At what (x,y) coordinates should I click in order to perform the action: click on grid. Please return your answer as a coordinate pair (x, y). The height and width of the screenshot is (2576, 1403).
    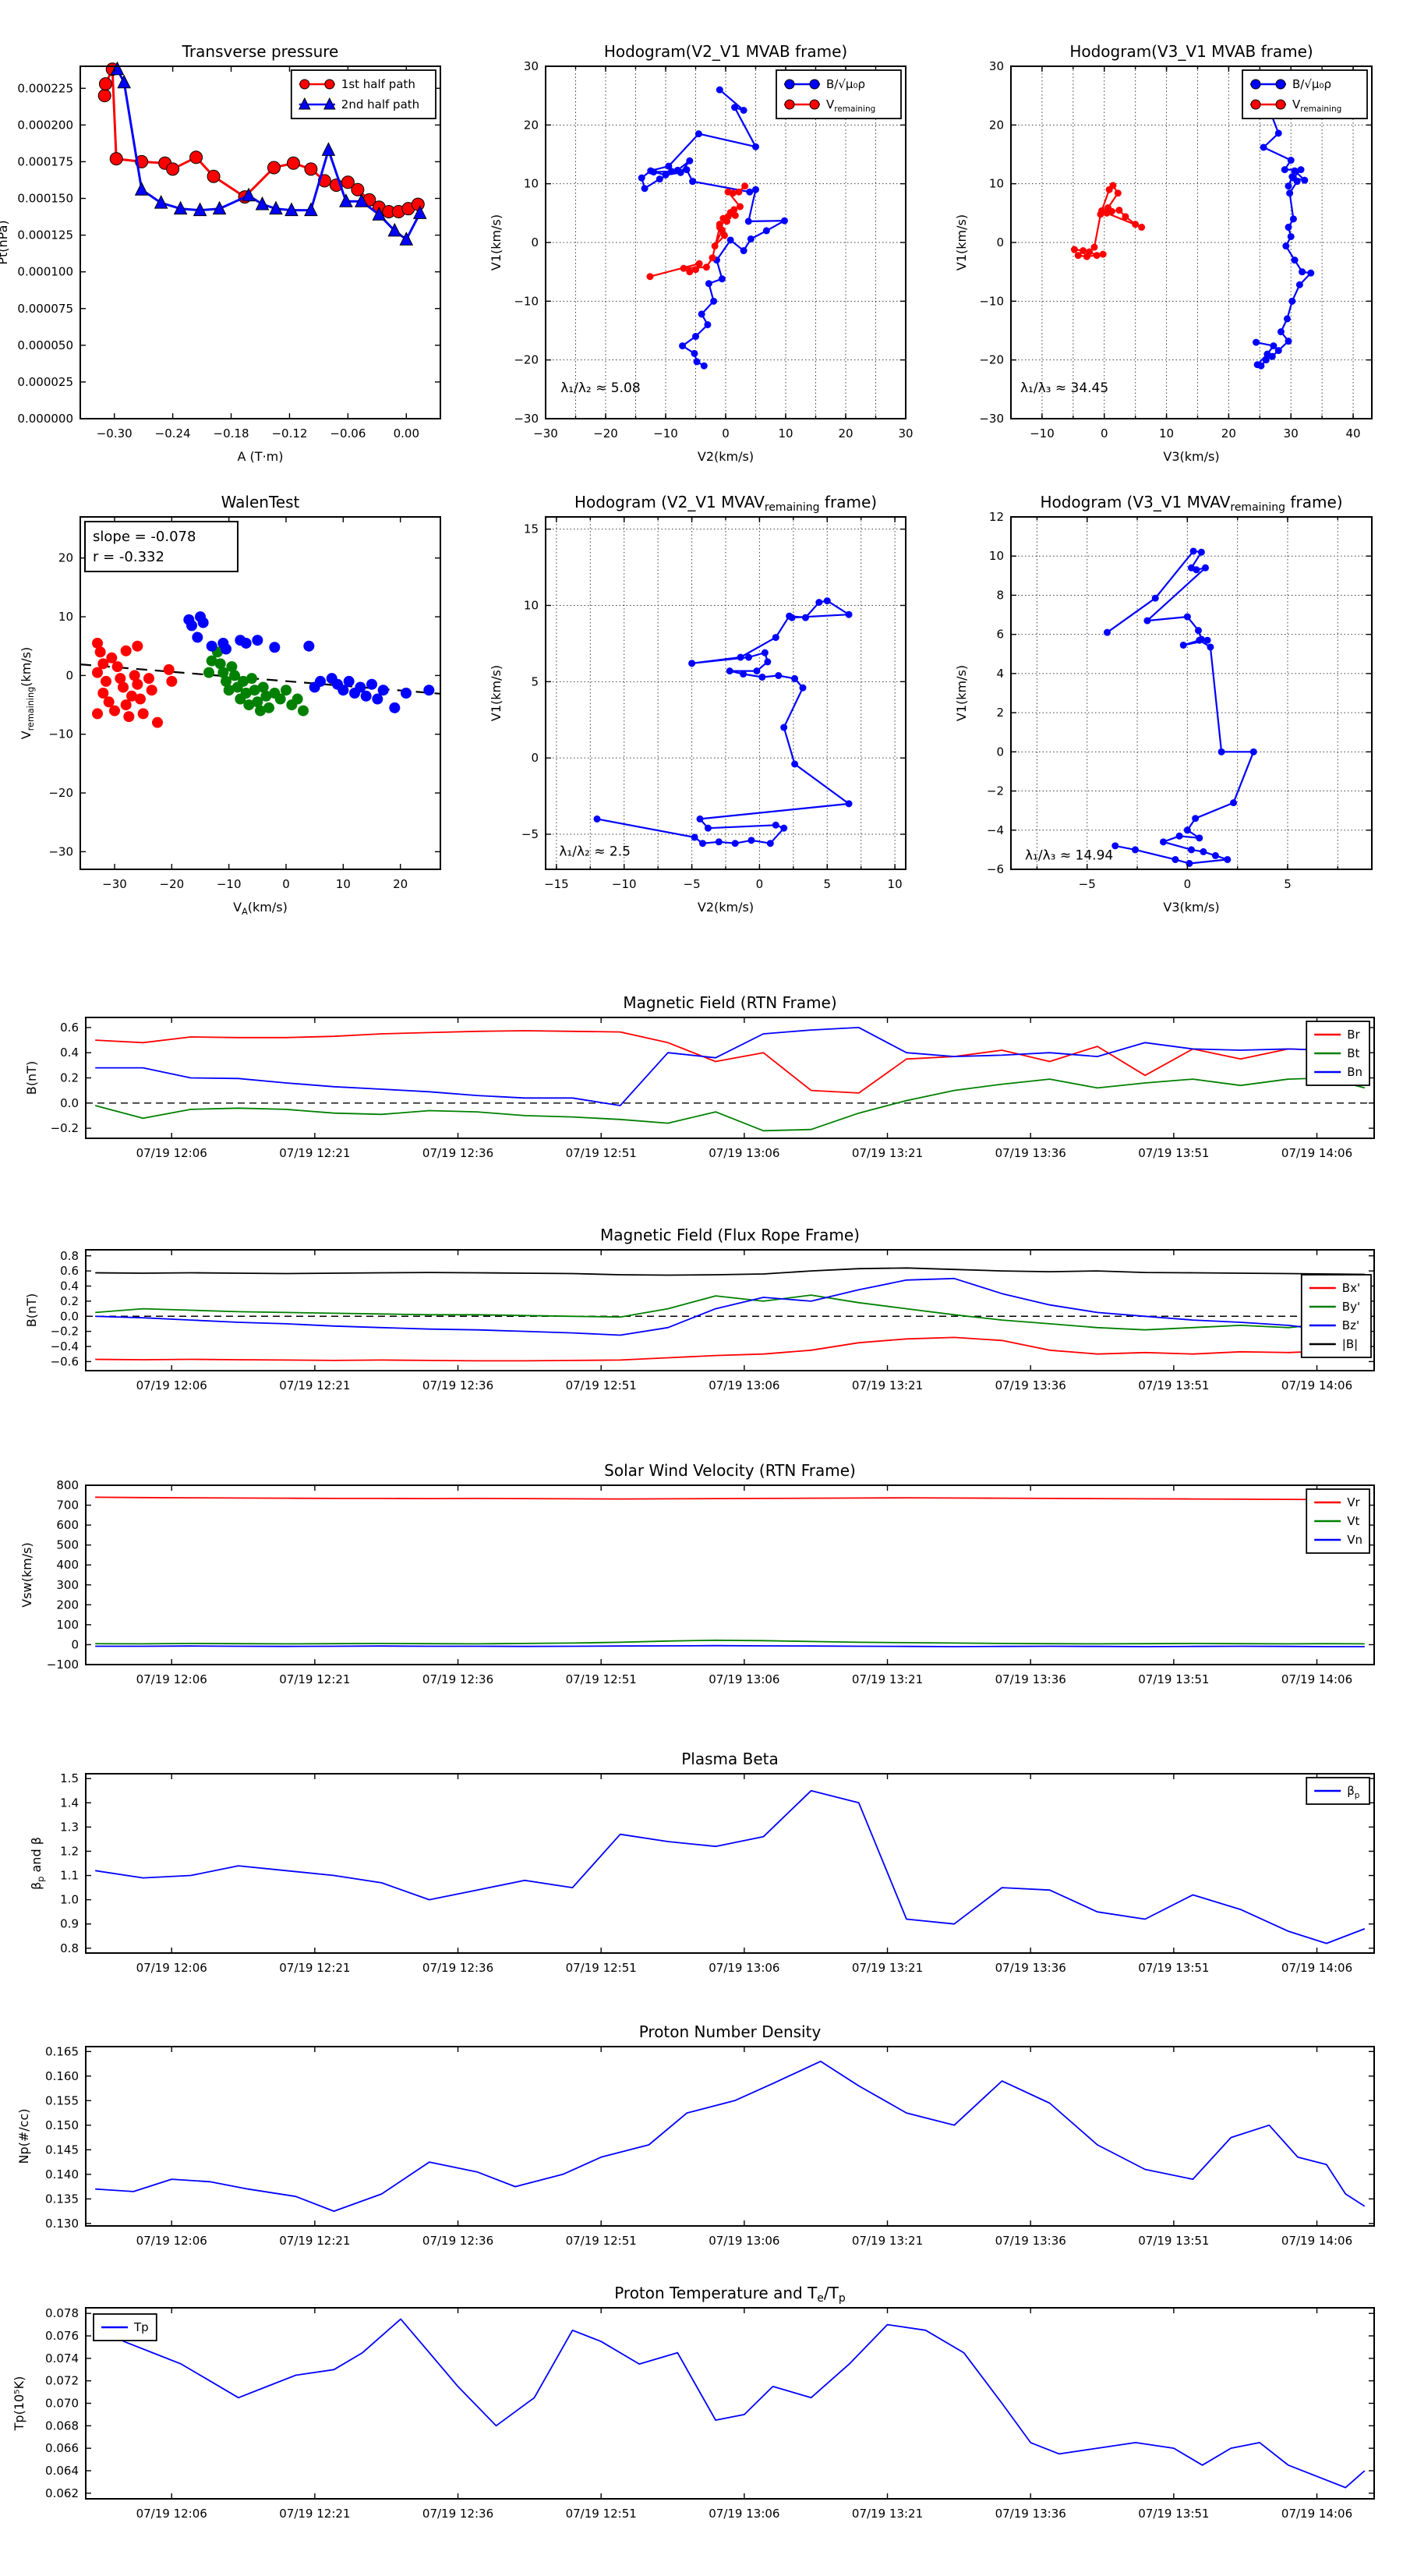
    Looking at the image, I should click on (726, 242).